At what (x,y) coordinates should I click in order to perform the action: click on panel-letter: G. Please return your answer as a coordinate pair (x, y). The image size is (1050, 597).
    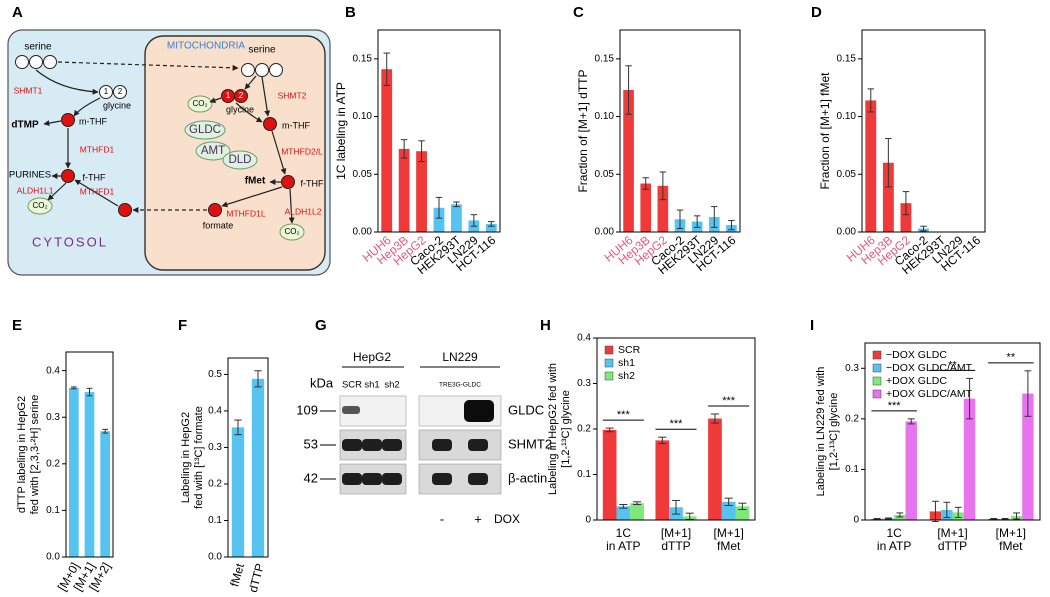
    Looking at the image, I should click on (321, 325).